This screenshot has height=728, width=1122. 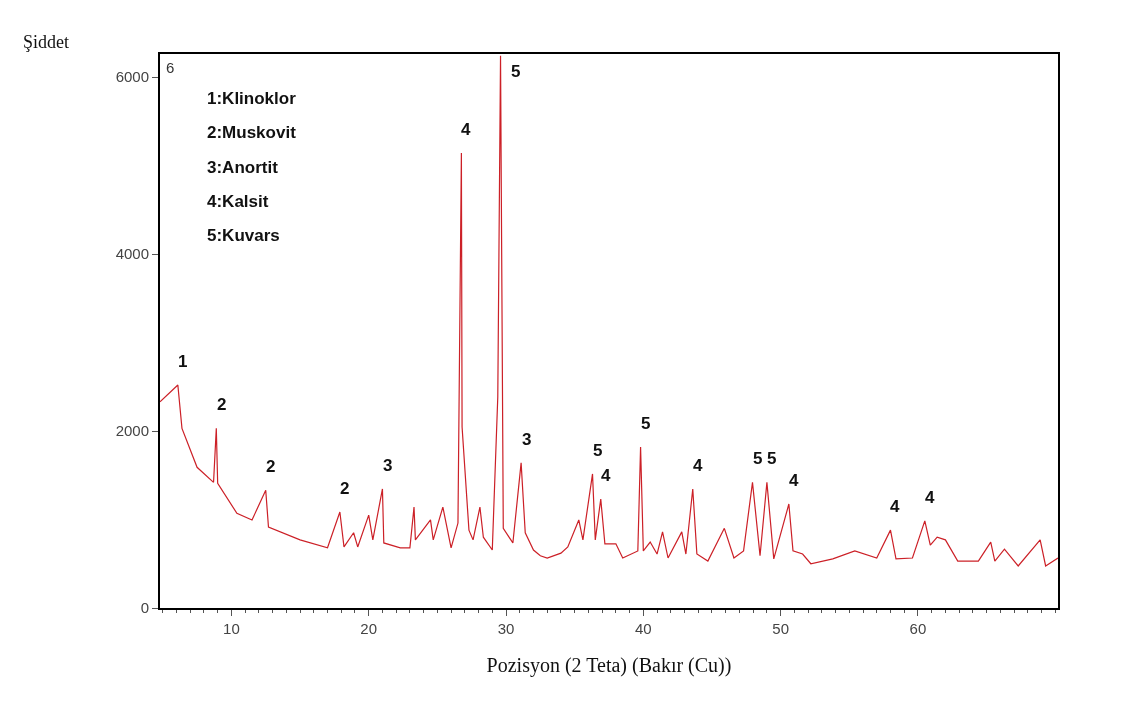 I want to click on x-axis-title: Pozisyon (2 Teta) (Bakır (Cu)), so click(x=609, y=665).